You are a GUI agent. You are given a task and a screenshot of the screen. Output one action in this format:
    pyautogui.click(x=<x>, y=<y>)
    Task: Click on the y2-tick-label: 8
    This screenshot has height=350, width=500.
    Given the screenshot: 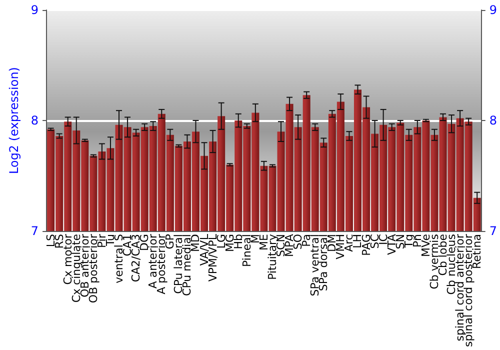 What is the action you would take?
    pyautogui.click(x=493, y=121)
    